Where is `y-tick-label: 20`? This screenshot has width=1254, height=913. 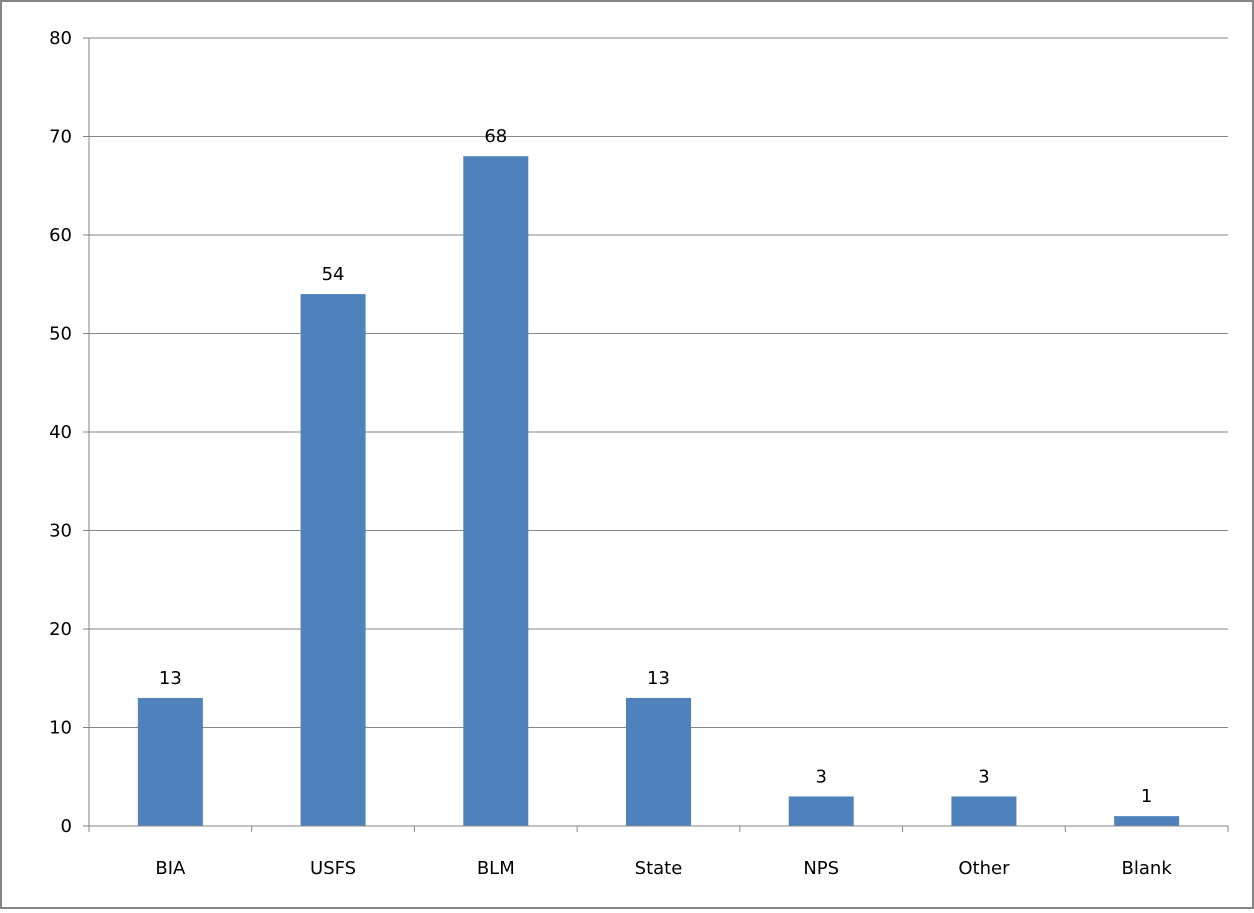 y-tick-label: 20 is located at coordinates (60, 629).